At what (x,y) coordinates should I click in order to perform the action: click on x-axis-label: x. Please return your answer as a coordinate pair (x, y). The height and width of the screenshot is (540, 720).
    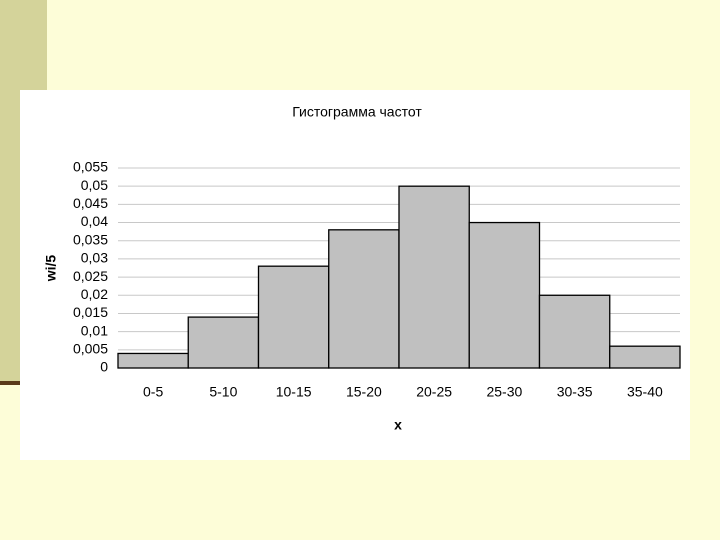
    Looking at the image, I should click on (398, 425).